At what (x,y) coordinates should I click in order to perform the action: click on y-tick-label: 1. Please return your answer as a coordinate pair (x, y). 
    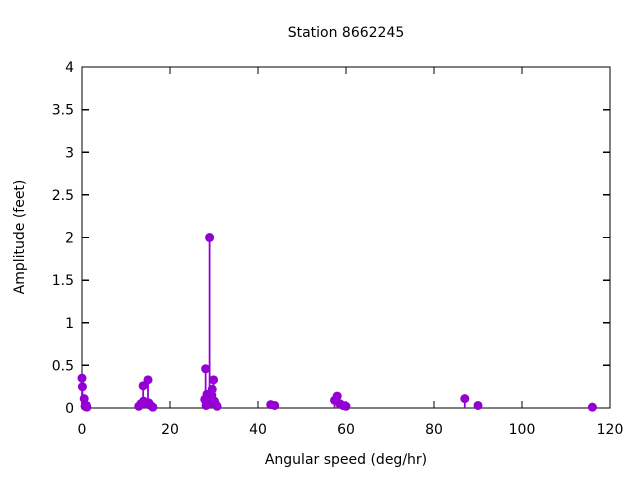
    Looking at the image, I should click on (69, 324).